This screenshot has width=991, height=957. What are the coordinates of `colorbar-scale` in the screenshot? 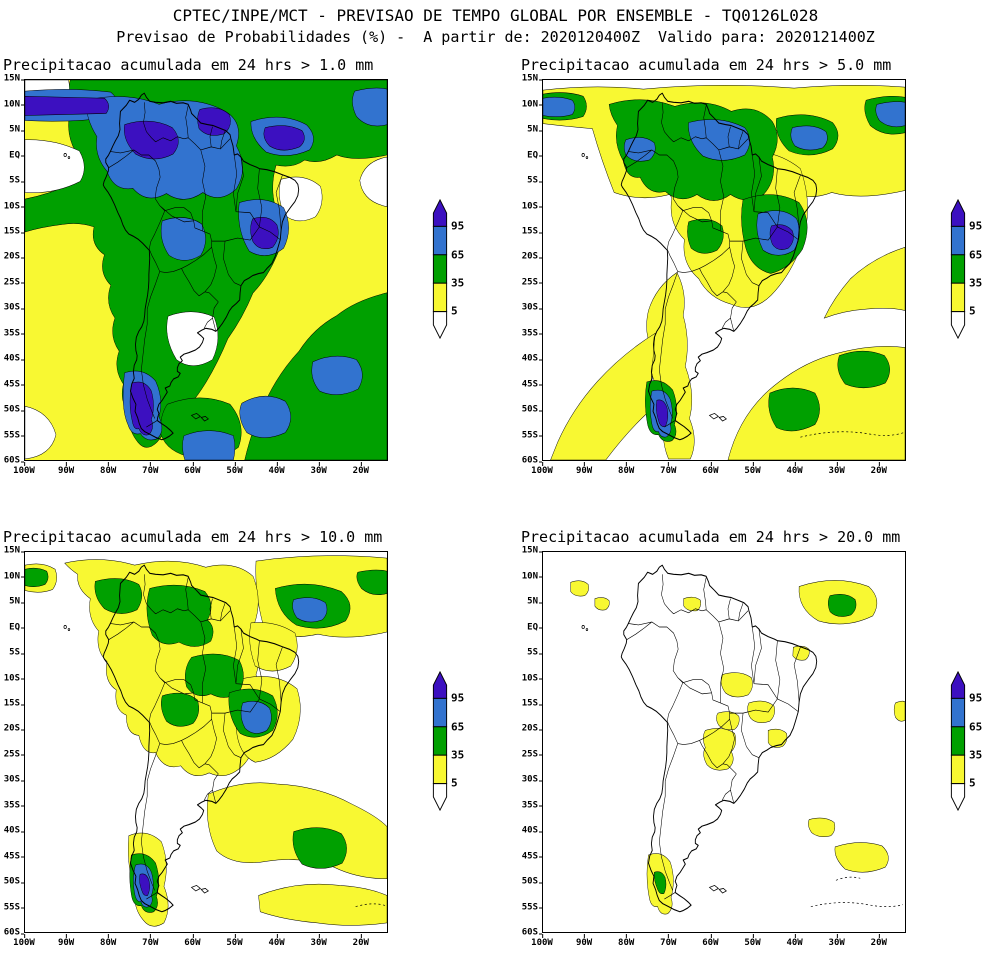 It's located at (958, 269).